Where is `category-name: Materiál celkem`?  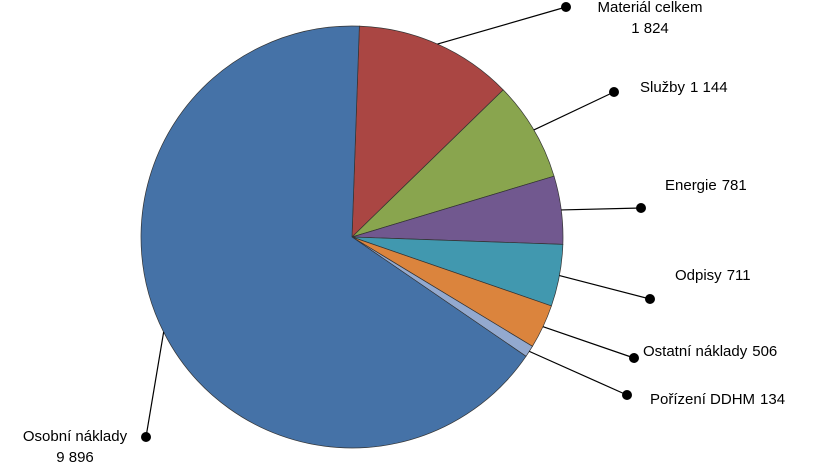 category-name: Materiál celkem is located at coordinates (649, 8).